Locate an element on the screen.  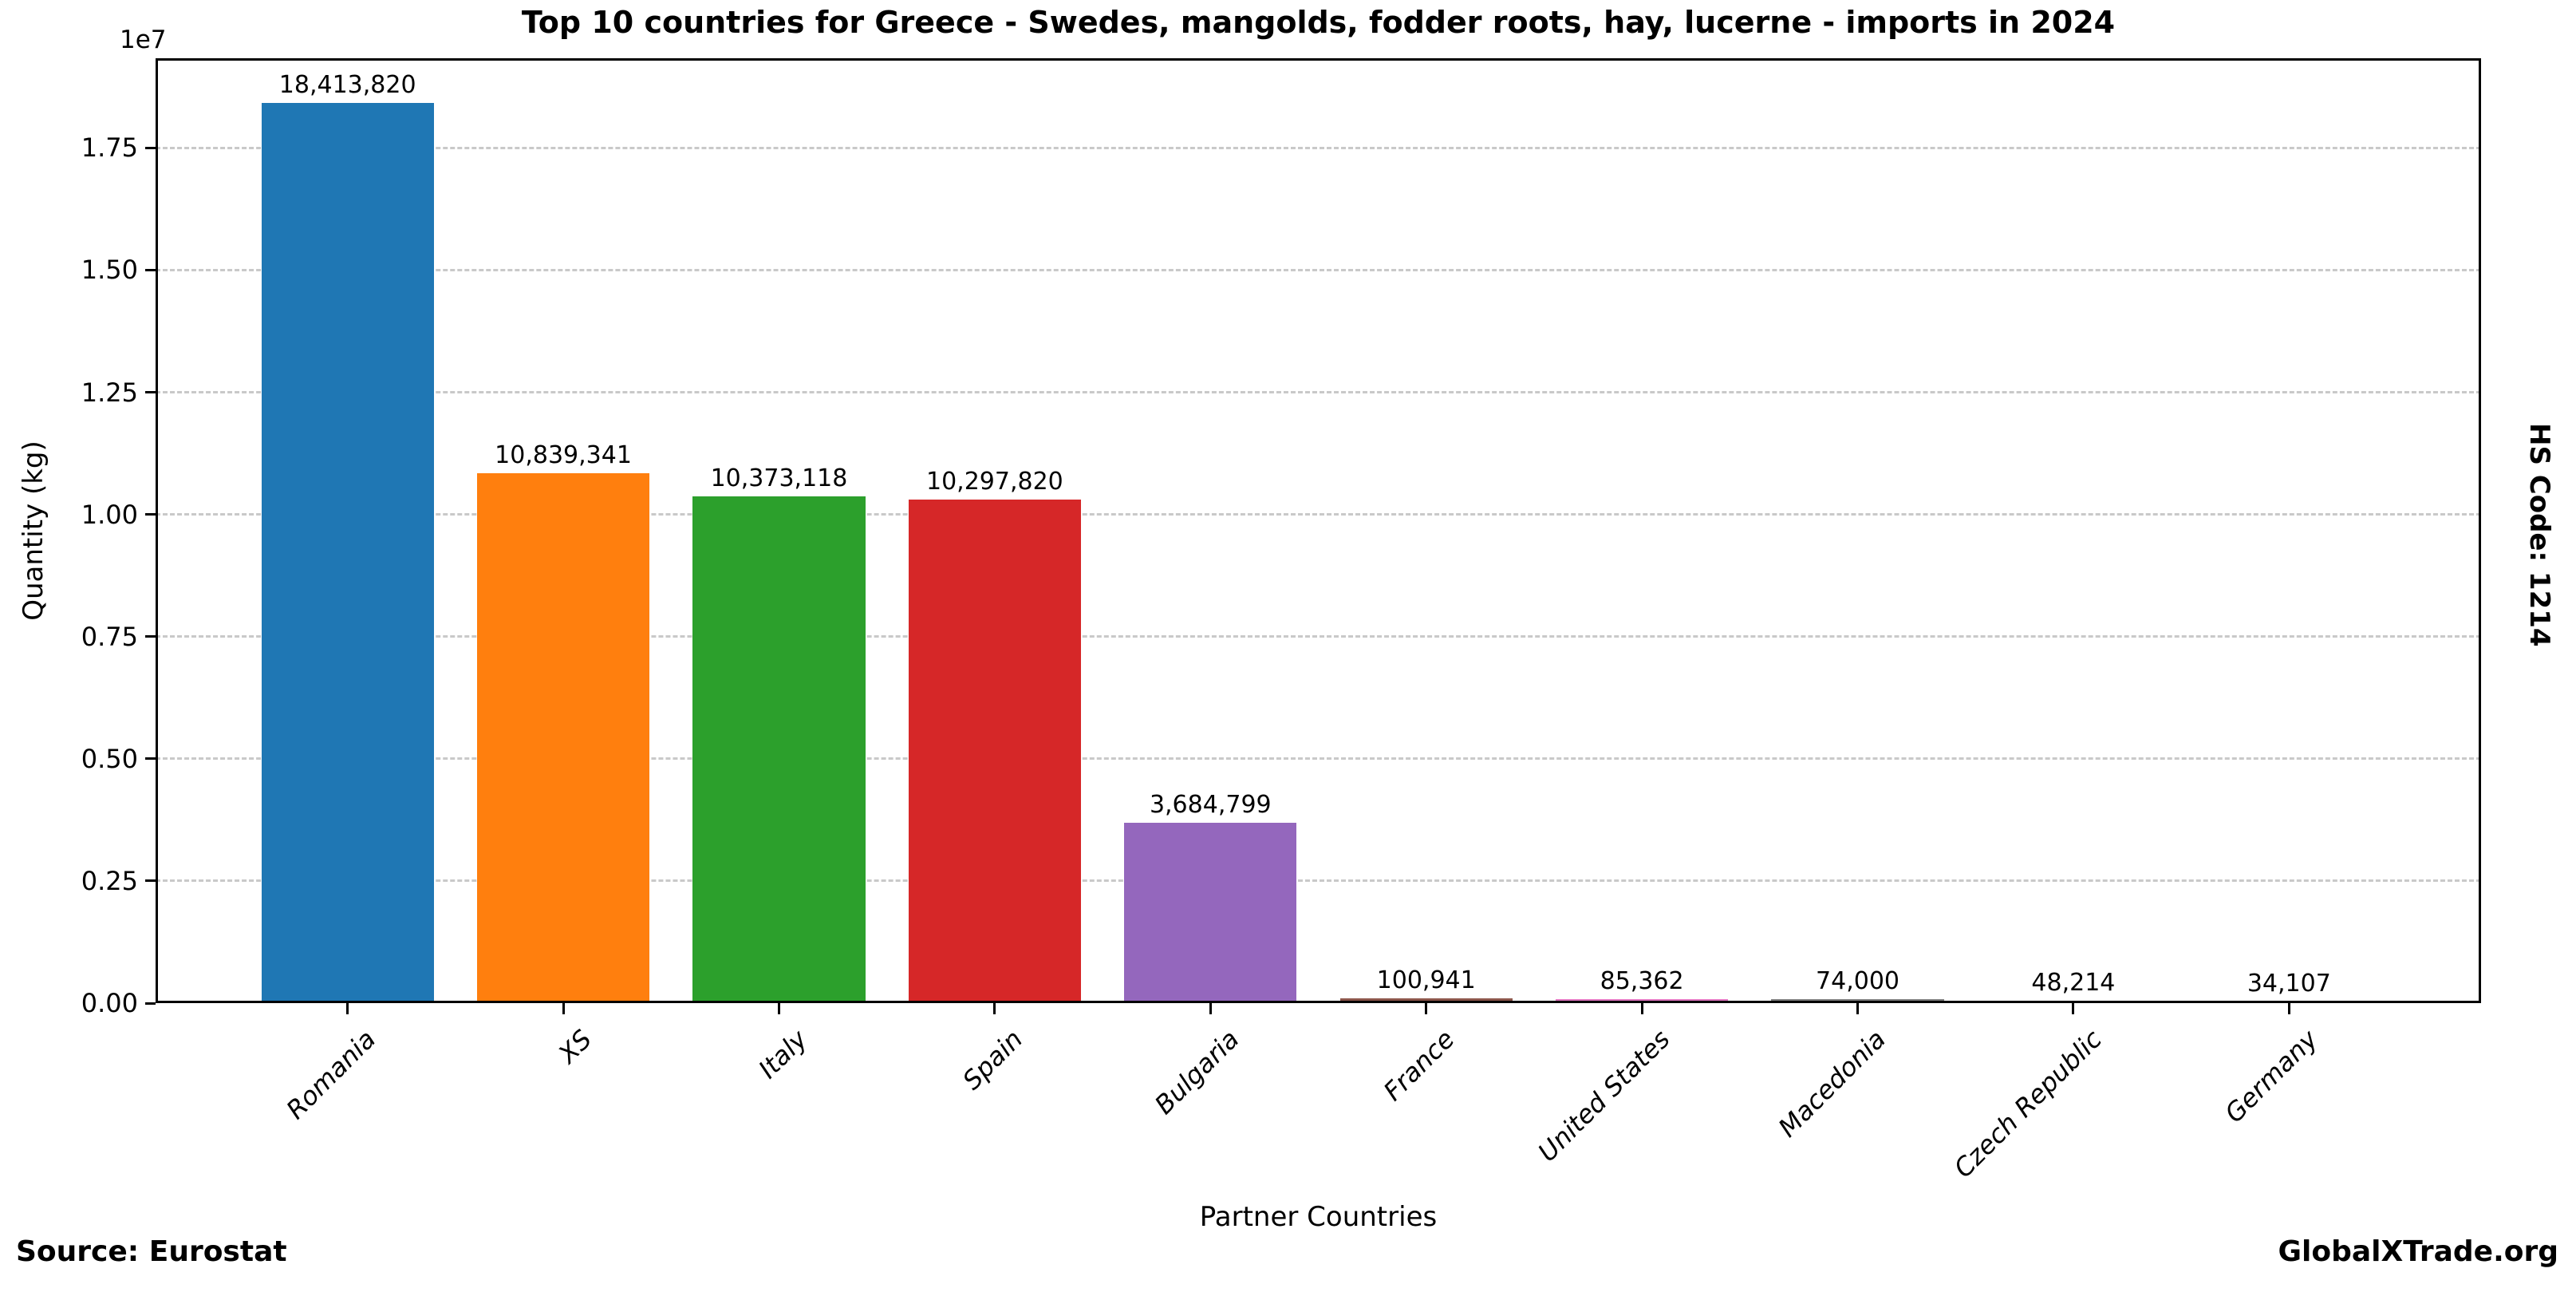
x-tick-label-czech-republic: Czech Republic is located at coordinates (2028, 1104).